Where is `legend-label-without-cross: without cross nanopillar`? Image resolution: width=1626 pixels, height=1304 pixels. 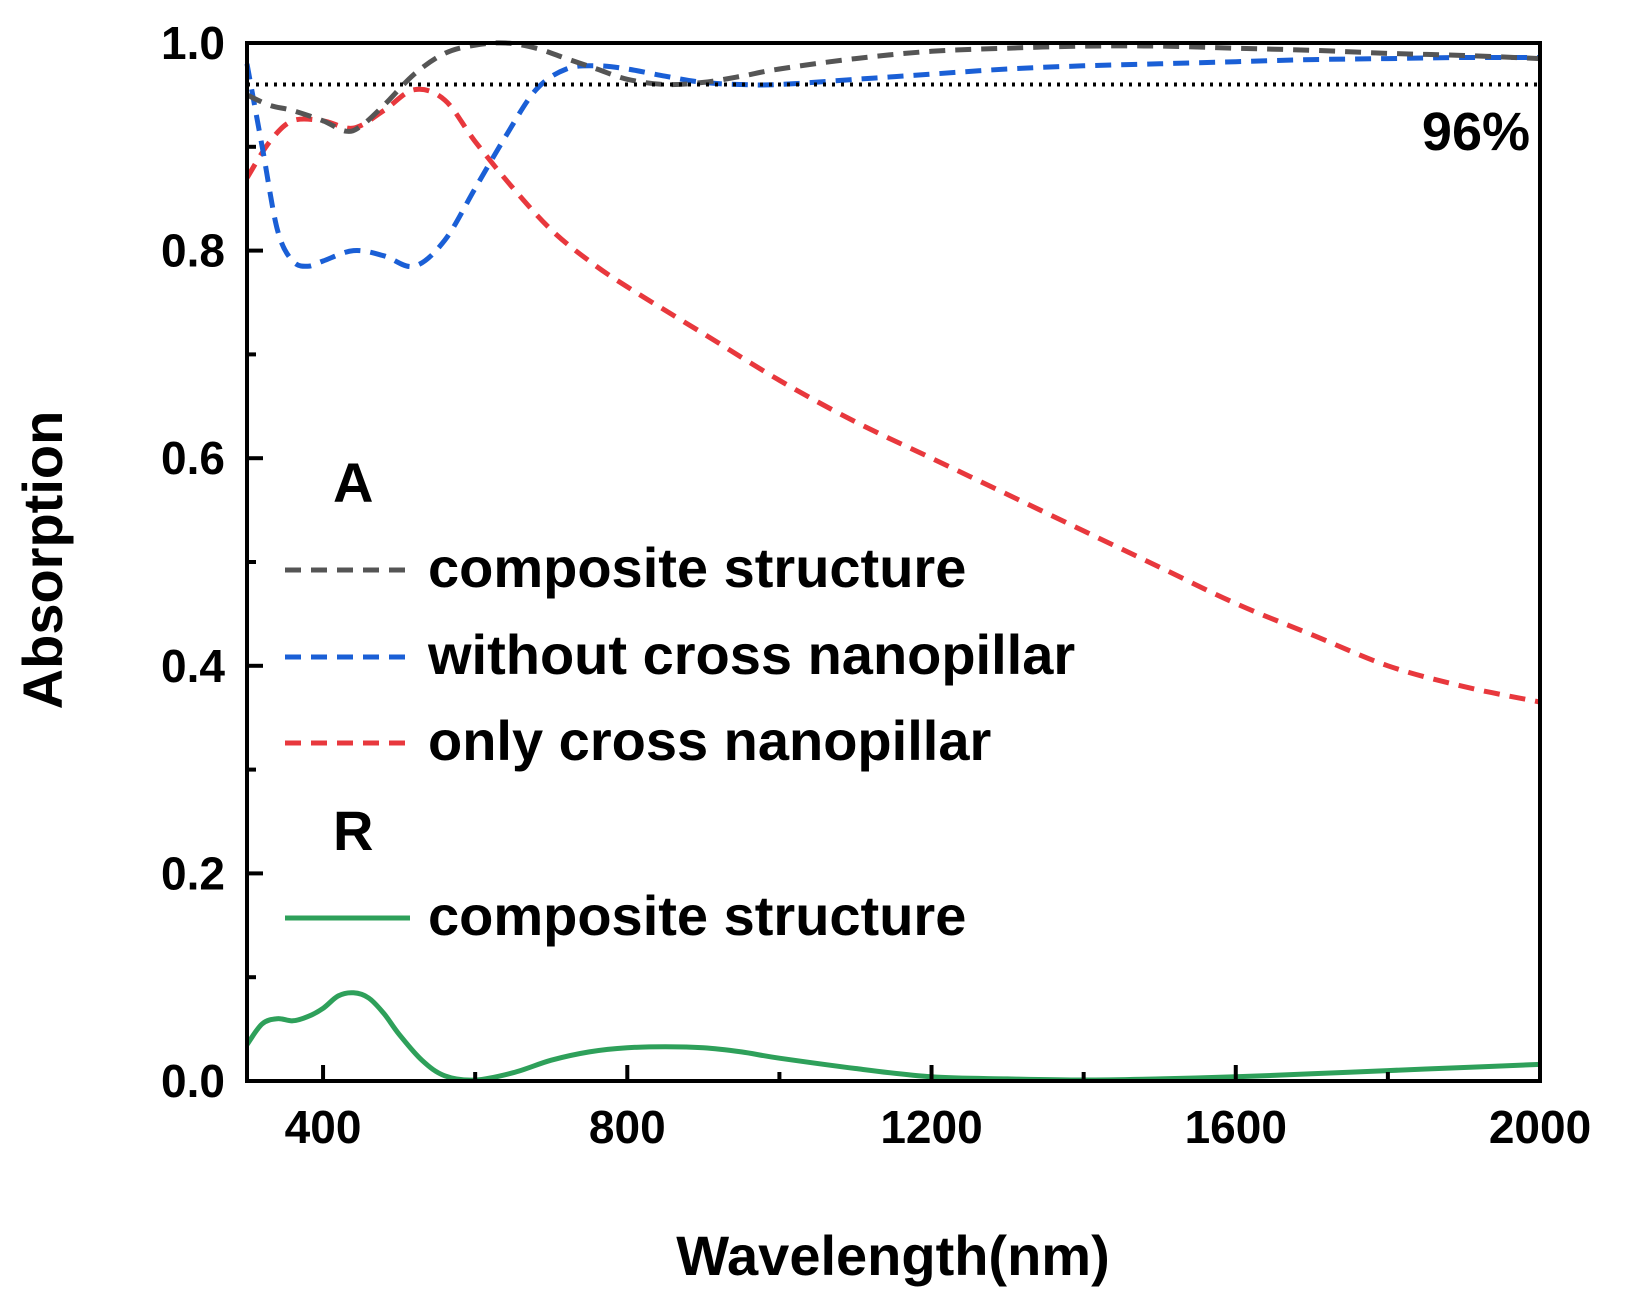 legend-label-without-cross: without cross nanopillar is located at coordinates (751, 654).